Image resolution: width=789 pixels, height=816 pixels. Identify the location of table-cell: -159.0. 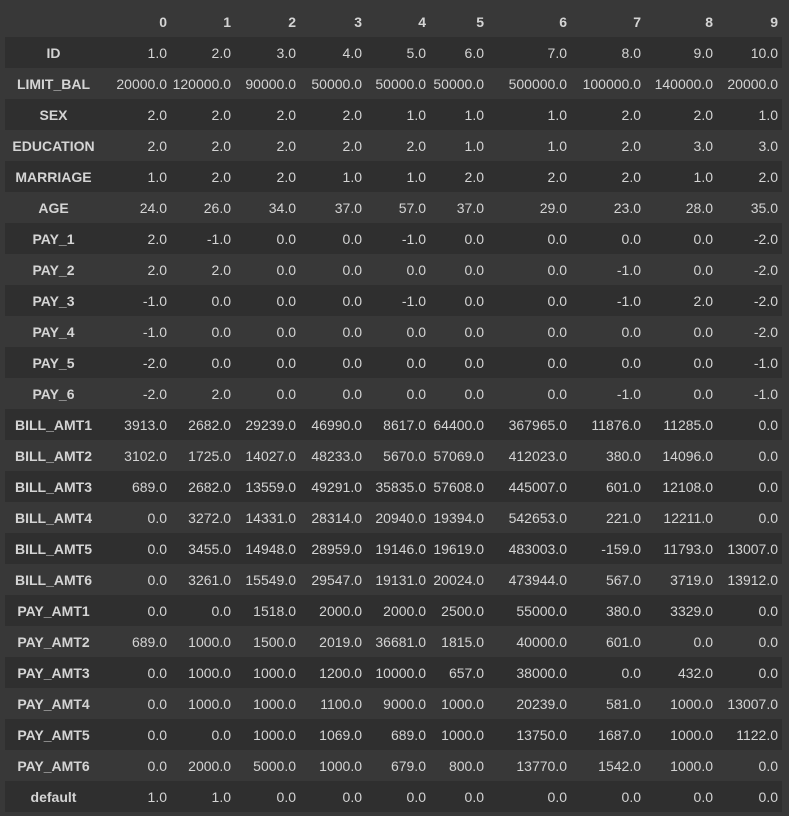
(621, 548).